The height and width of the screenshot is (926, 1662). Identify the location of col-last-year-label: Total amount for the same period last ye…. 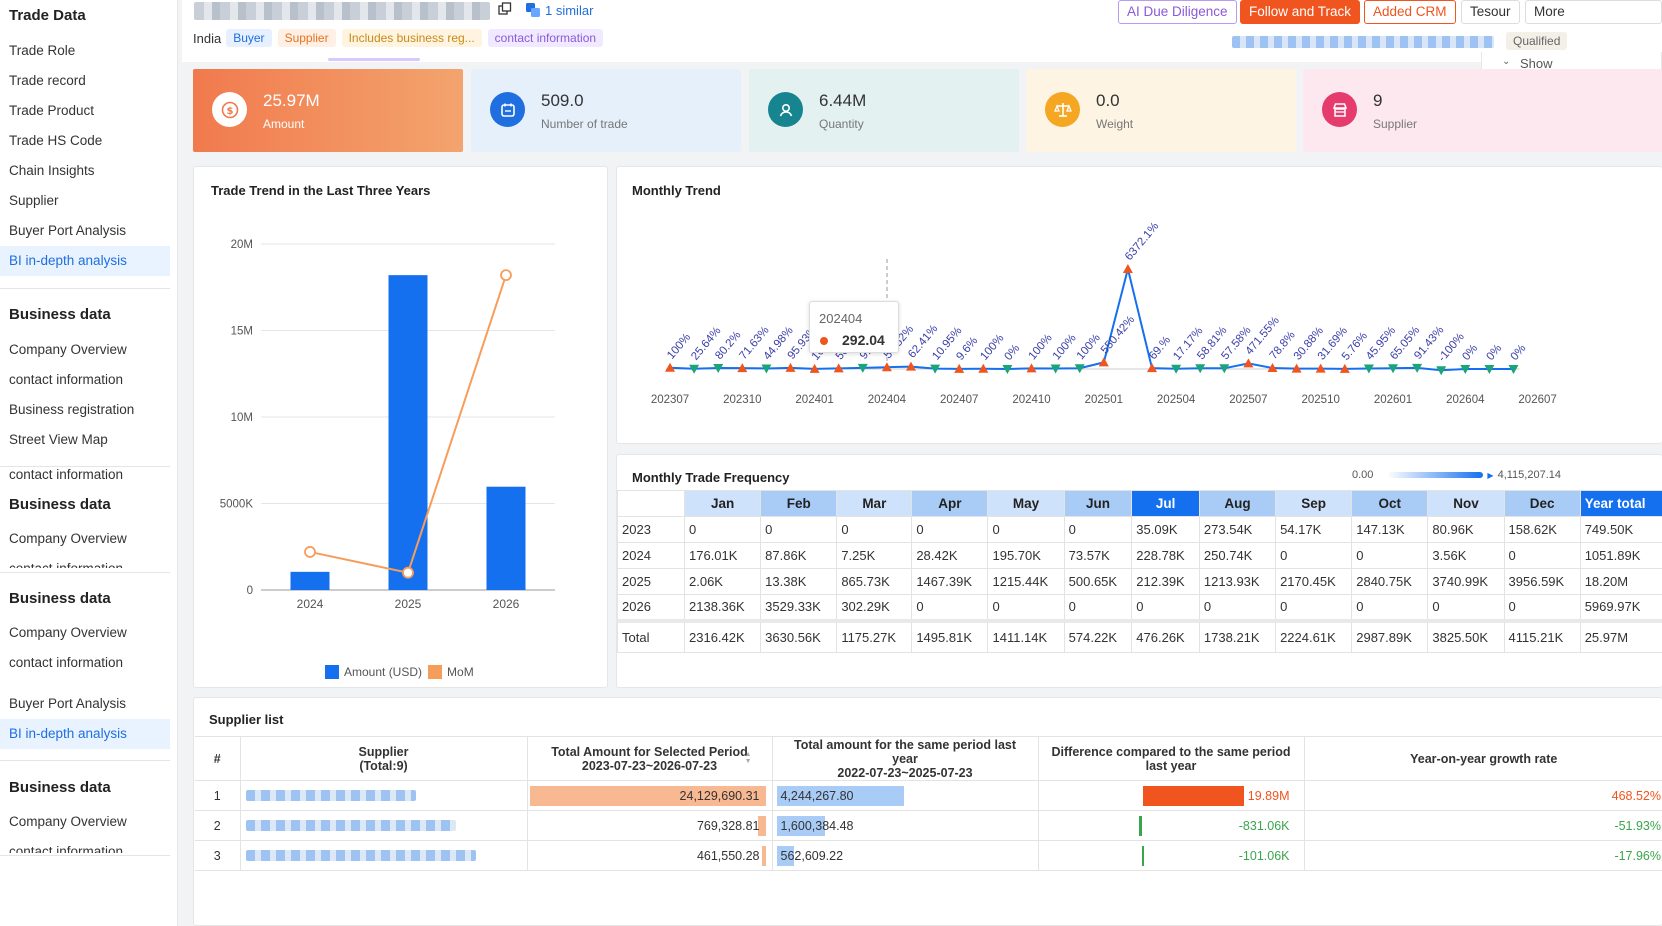
(905, 751).